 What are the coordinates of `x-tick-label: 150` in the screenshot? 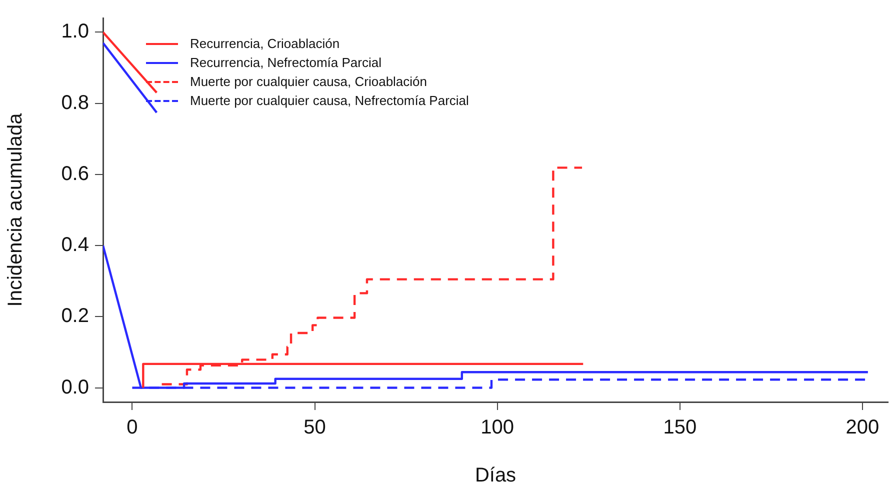 It's located at (680, 427).